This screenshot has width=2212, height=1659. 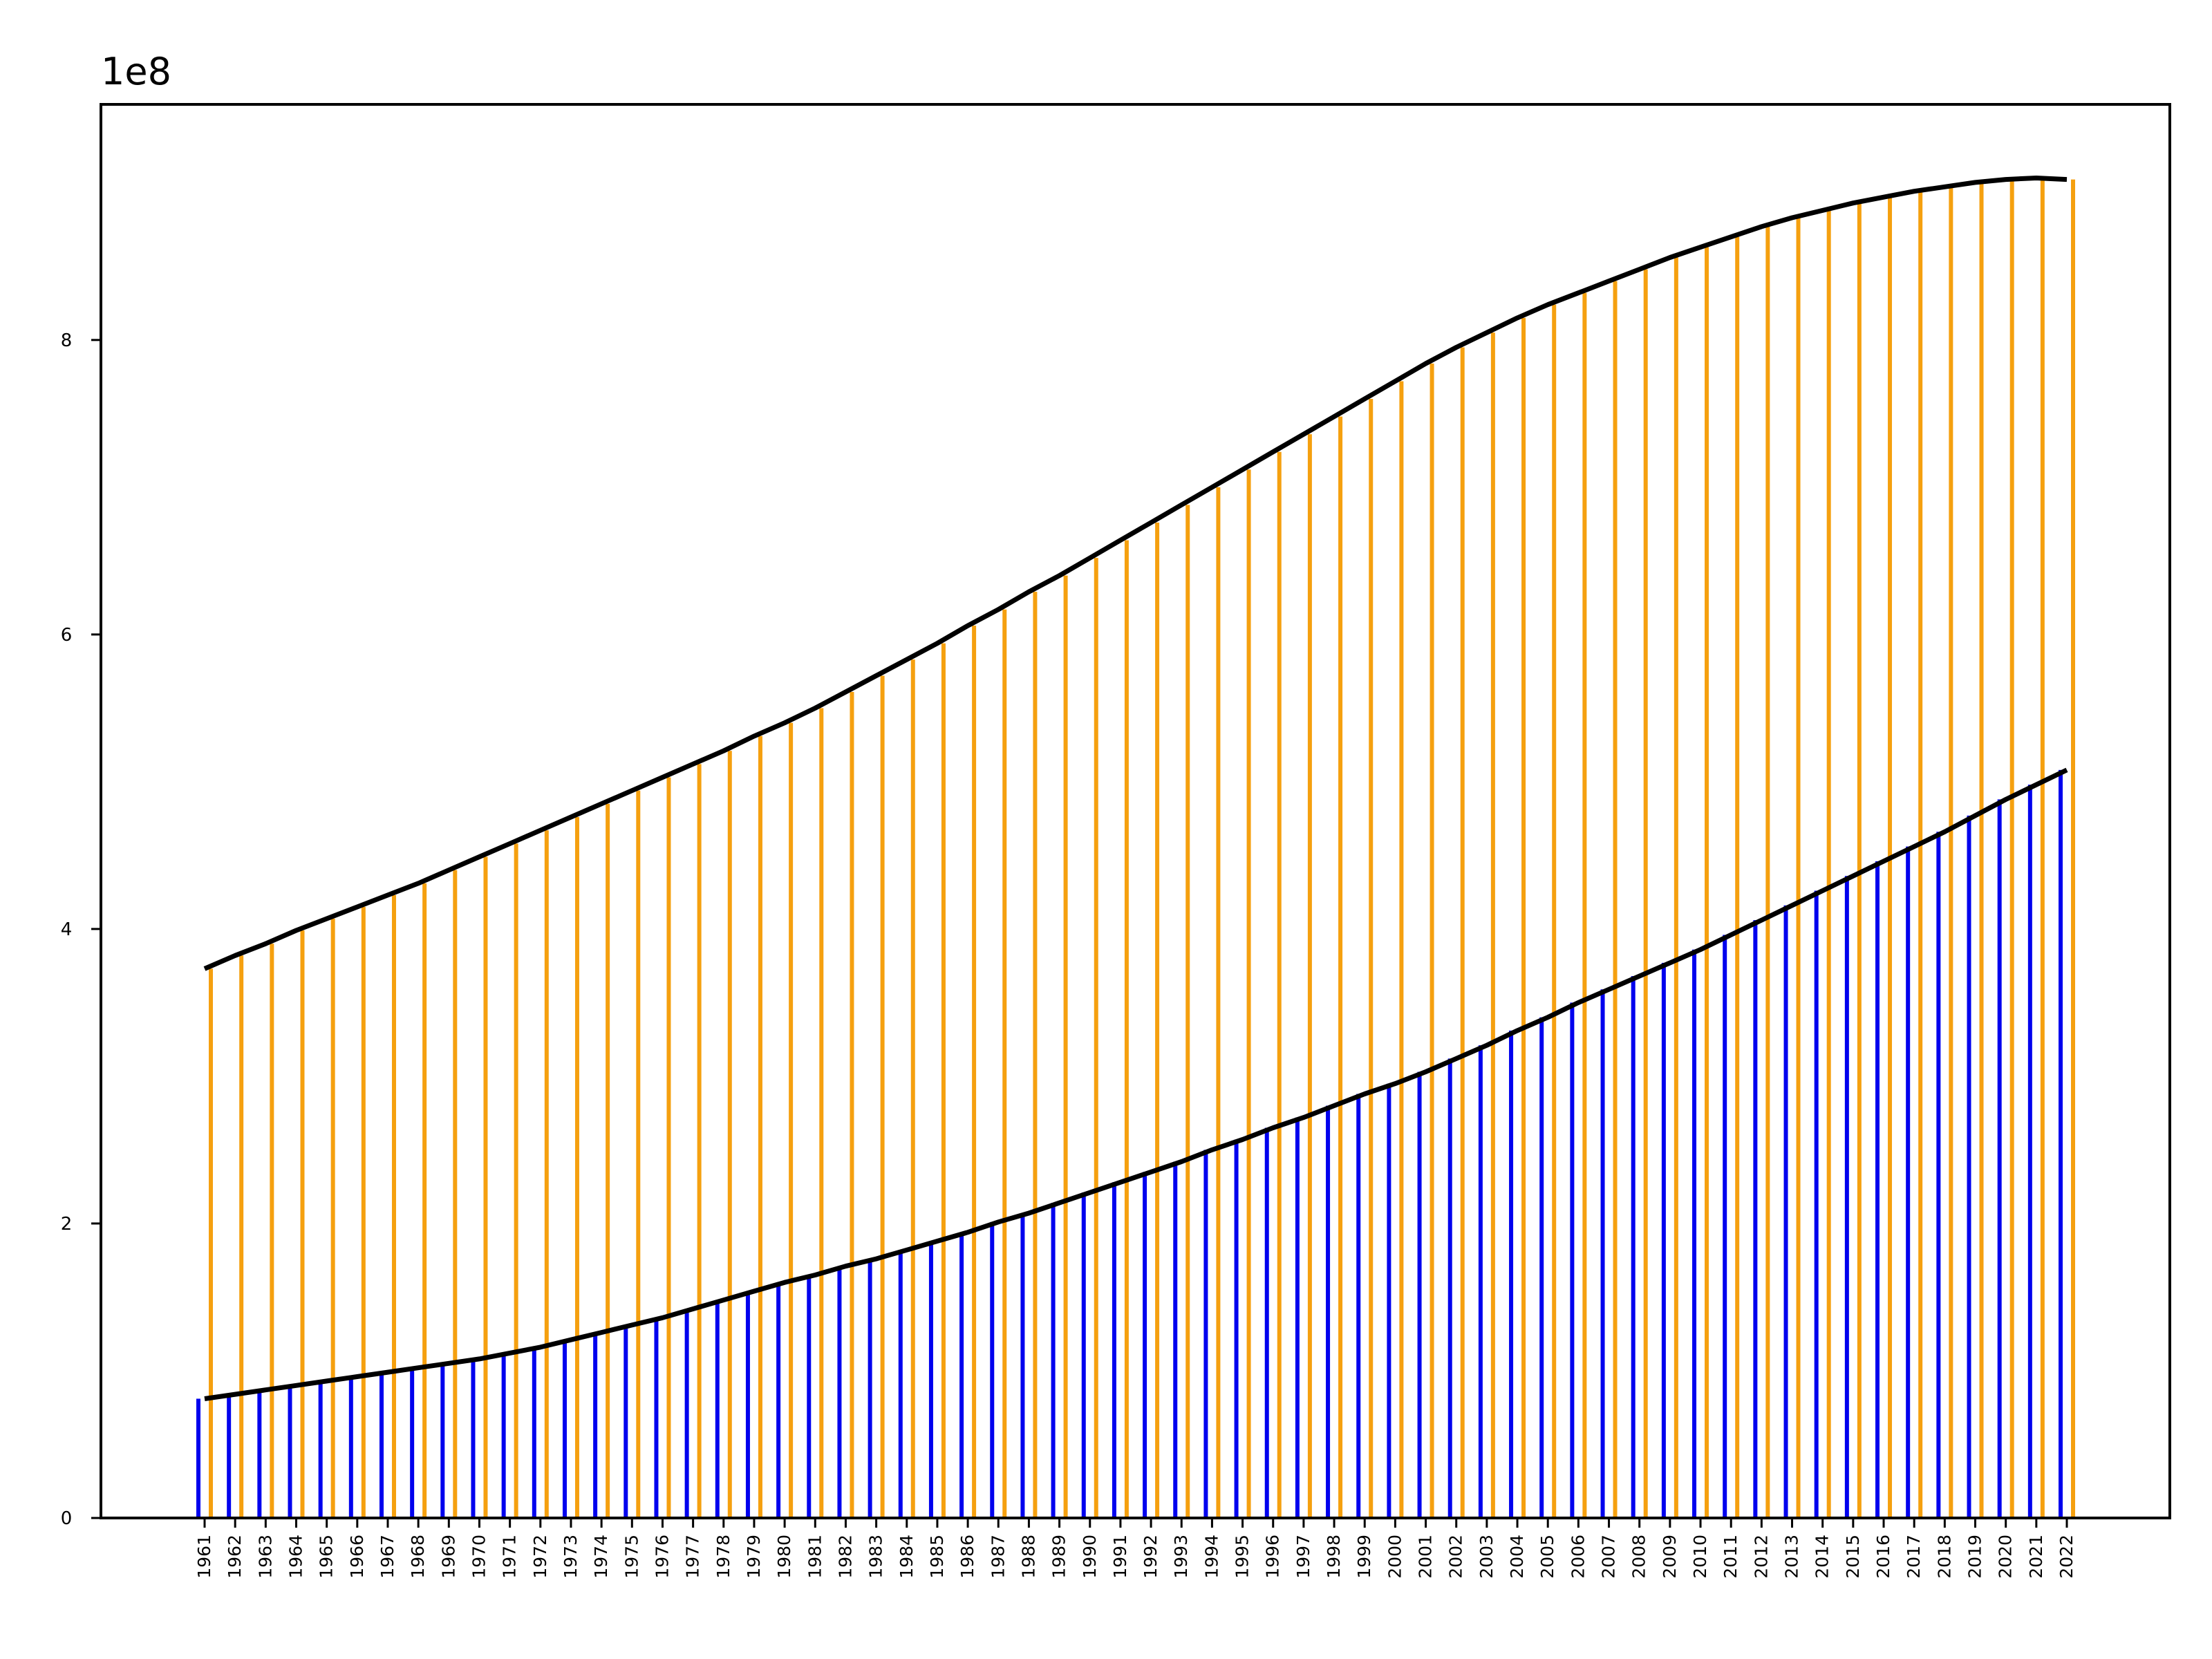 I want to click on bar-blue-1982, so click(x=840, y=1392).